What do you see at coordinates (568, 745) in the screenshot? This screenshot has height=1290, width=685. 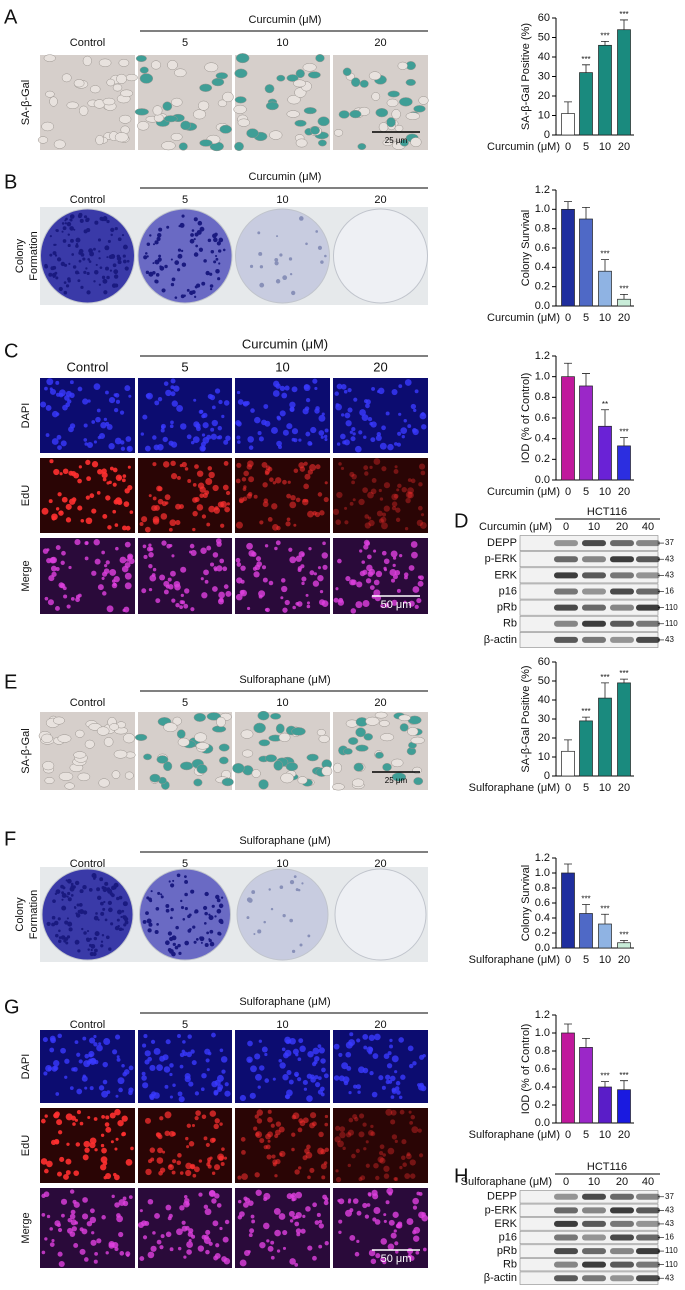 I see `error-bar` at bounding box center [568, 745].